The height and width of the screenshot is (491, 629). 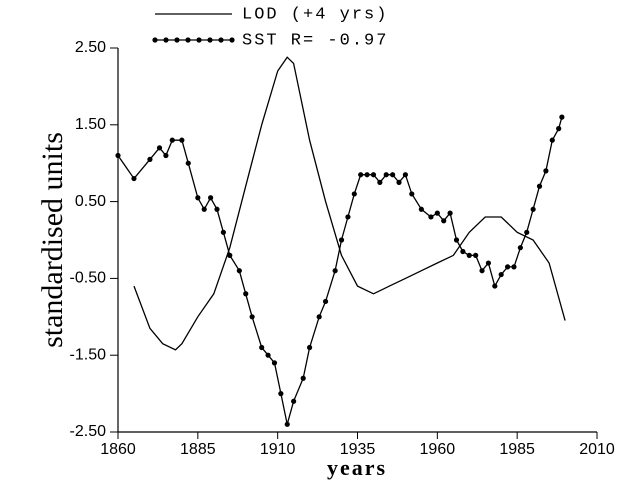 I want to click on x-tick-label: 1860, so click(x=118, y=449).